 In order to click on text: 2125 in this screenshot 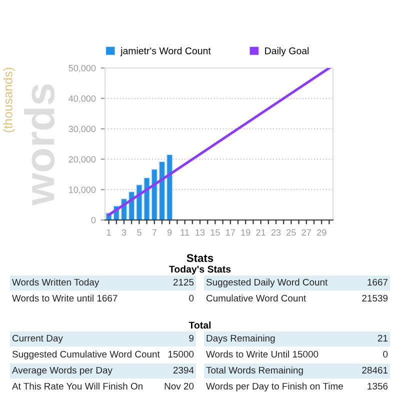, I will do `click(183, 282)`.